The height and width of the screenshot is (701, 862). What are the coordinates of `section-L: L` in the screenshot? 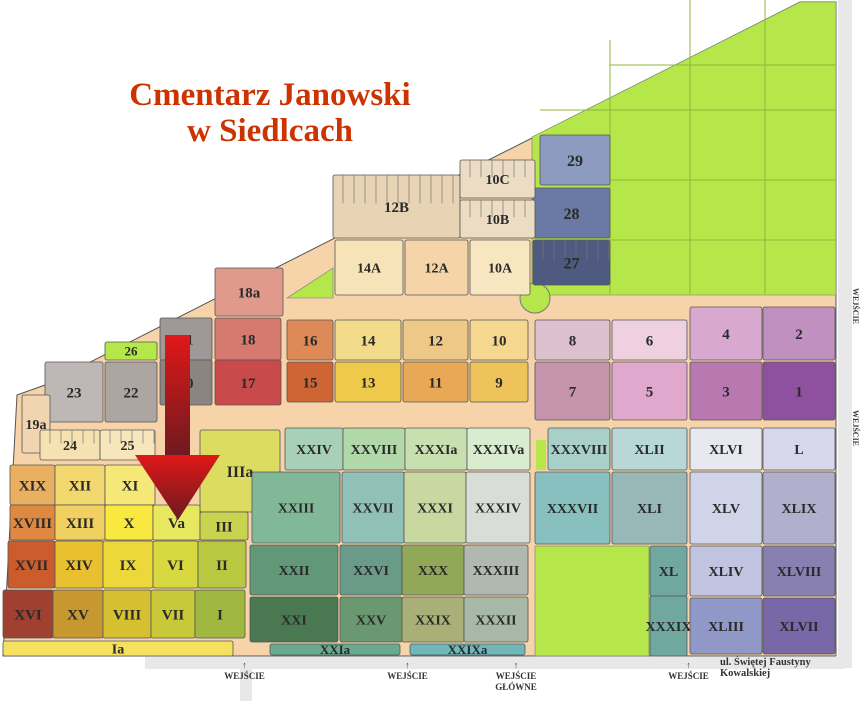 It's located at (799, 449).